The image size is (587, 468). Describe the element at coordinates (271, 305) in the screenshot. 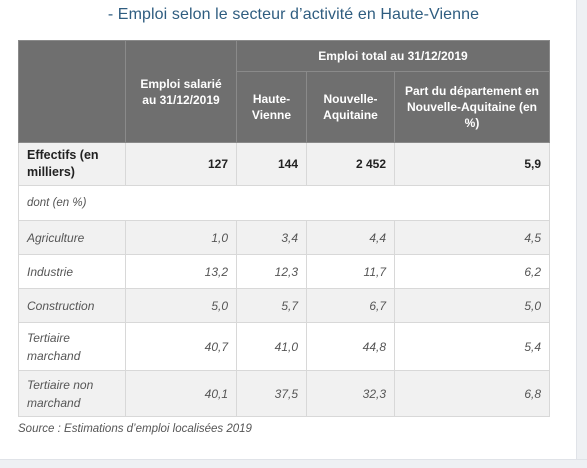

I see `cell-value: 5,7` at that location.